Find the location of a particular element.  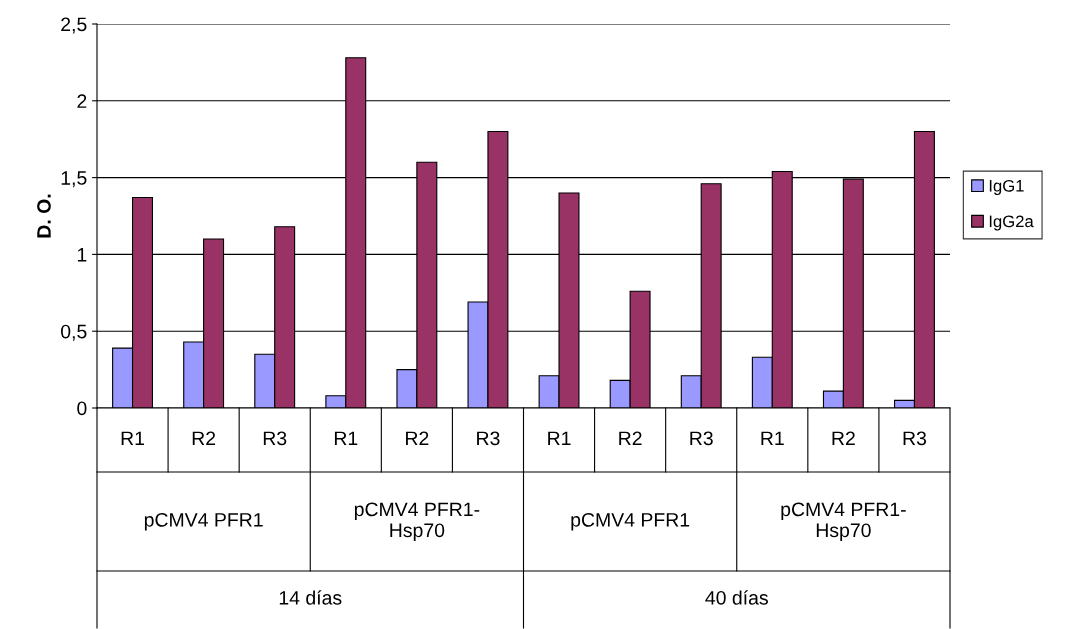

text: 14 días is located at coordinates (310, 597).